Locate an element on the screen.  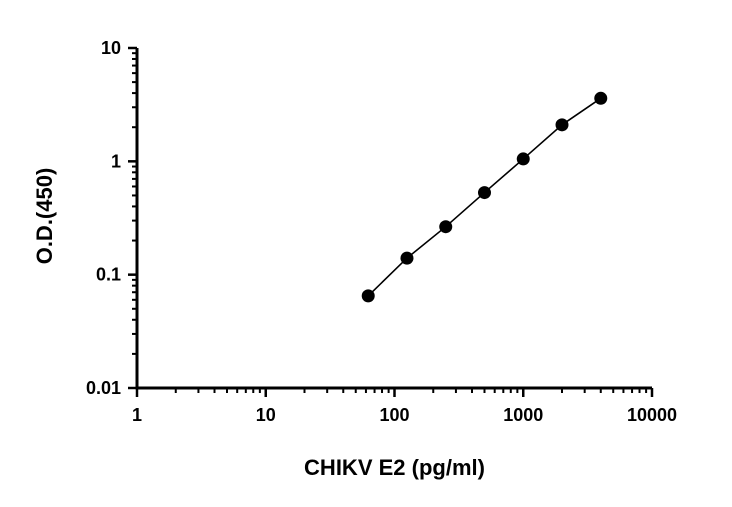
x-tick-label: 1 is located at coordinates (137, 415).